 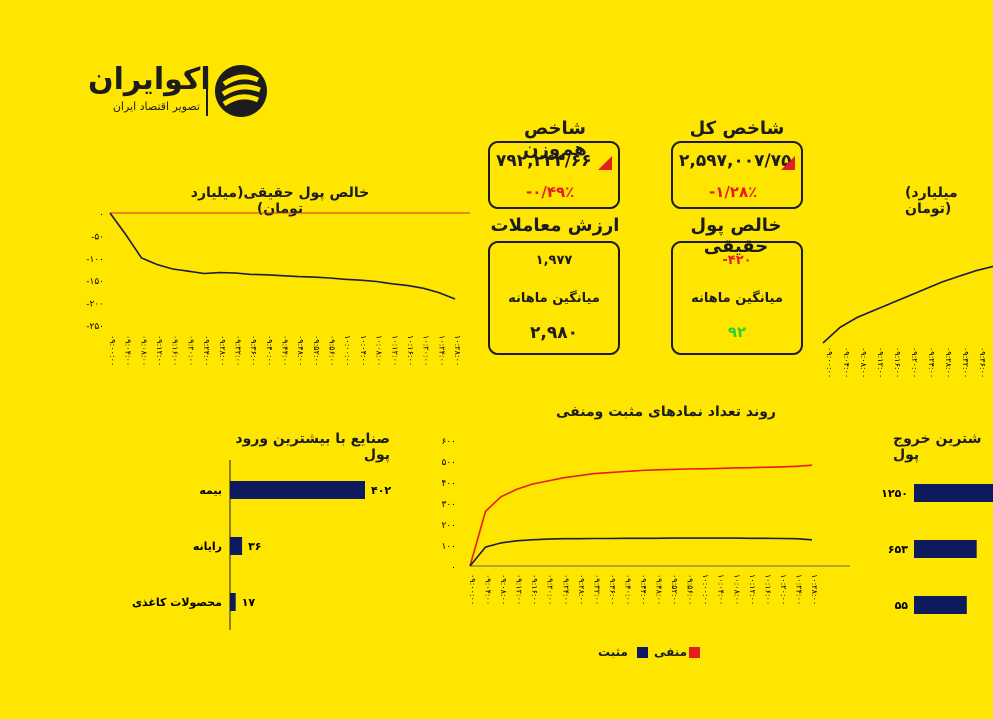 What do you see at coordinates (453, 568) in the screenshot?
I see `y-tick-label: ۰` at bounding box center [453, 568].